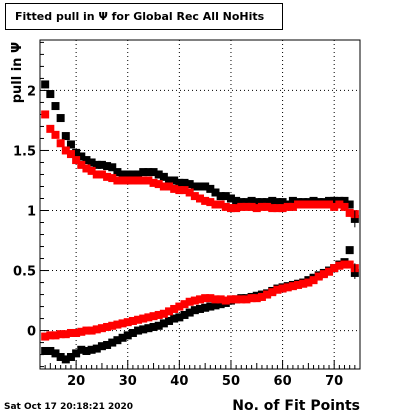 Image resolution: width=400 pixels, height=414 pixels. What do you see at coordinates (24, 272) in the screenshot?
I see `y-tick-label: 0.5` at bounding box center [24, 272].